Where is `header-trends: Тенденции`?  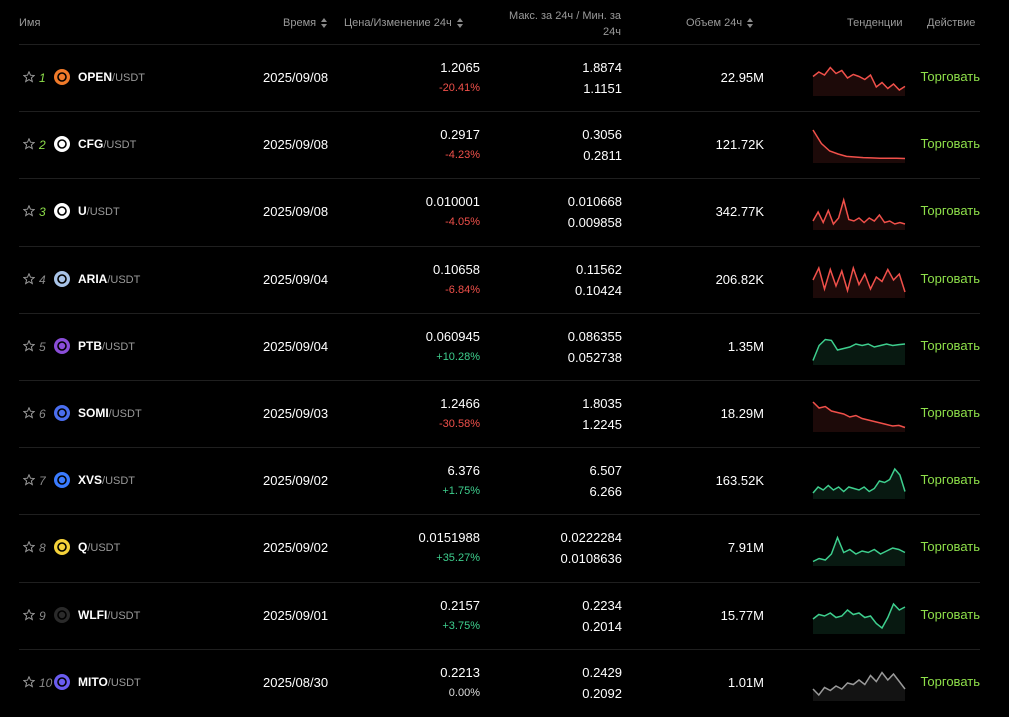 header-trends: Тенденции is located at coordinates (875, 23).